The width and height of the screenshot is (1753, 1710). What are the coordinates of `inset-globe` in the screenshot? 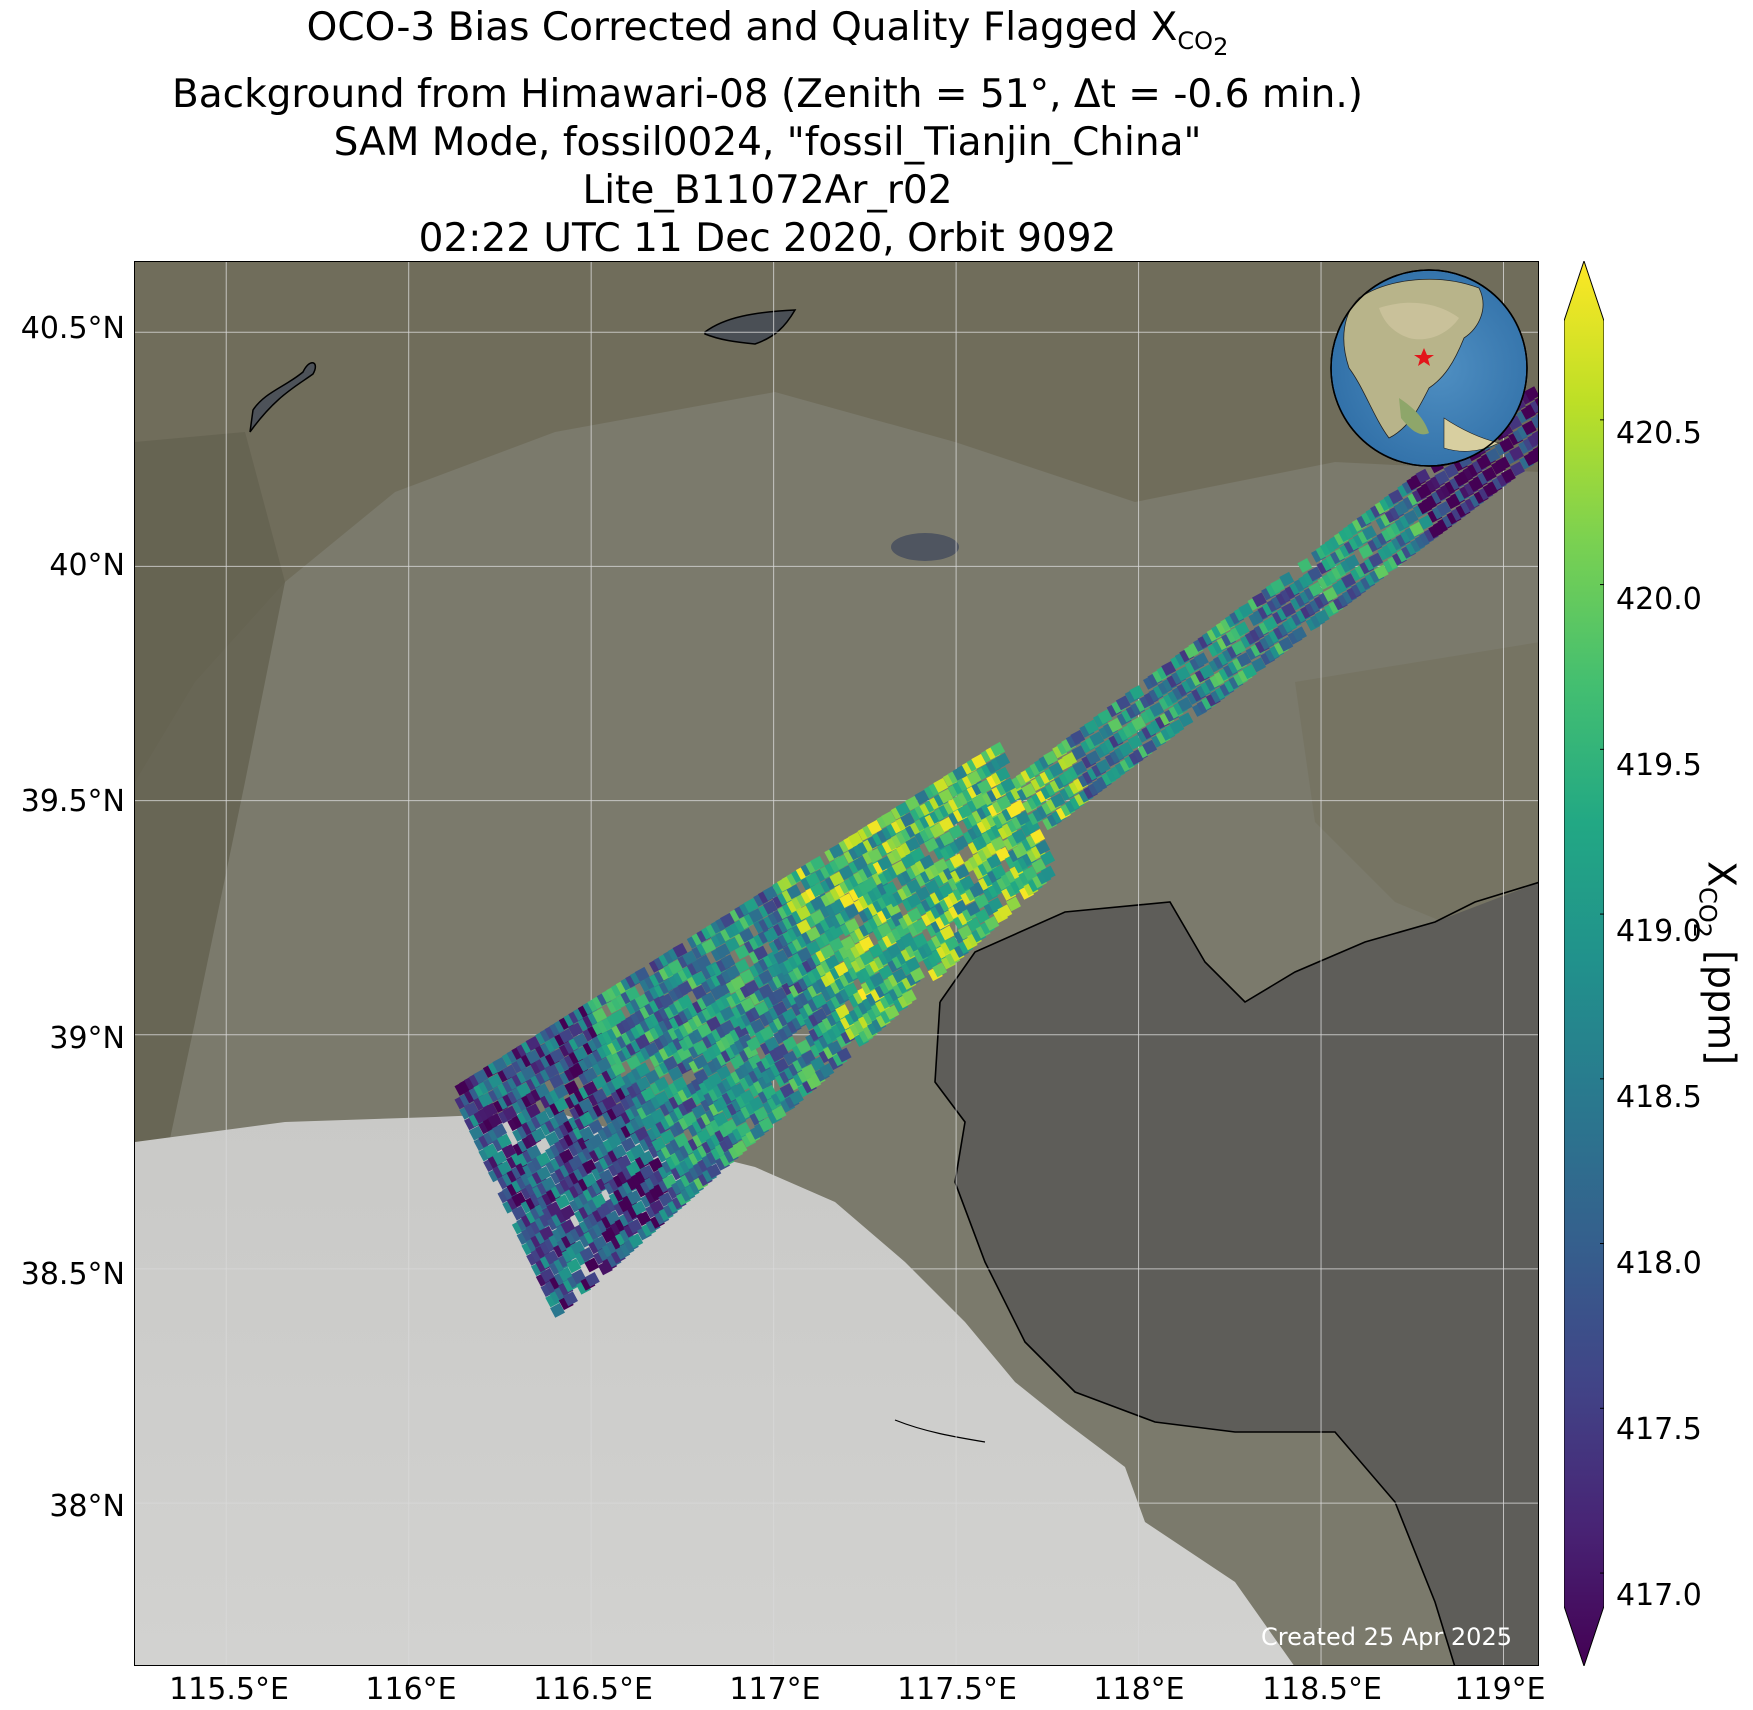 It's located at (1429, 368).